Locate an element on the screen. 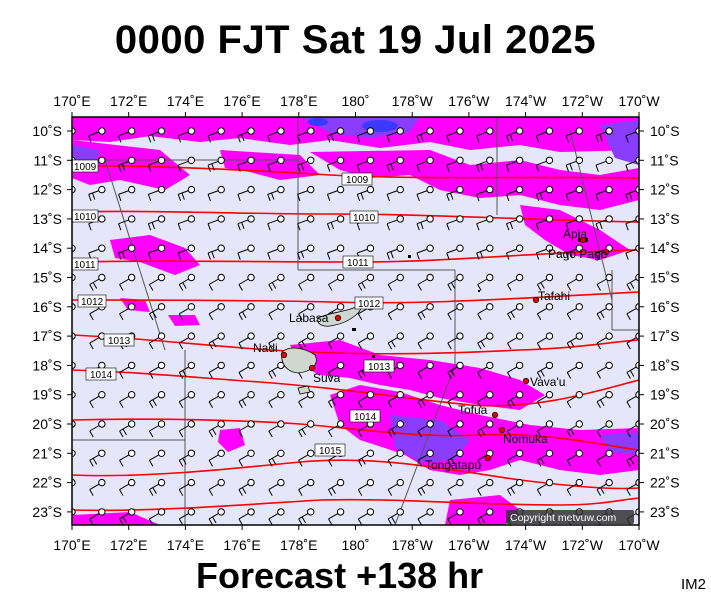  lon-label-bottom: 176˚W is located at coordinates (469, 545).